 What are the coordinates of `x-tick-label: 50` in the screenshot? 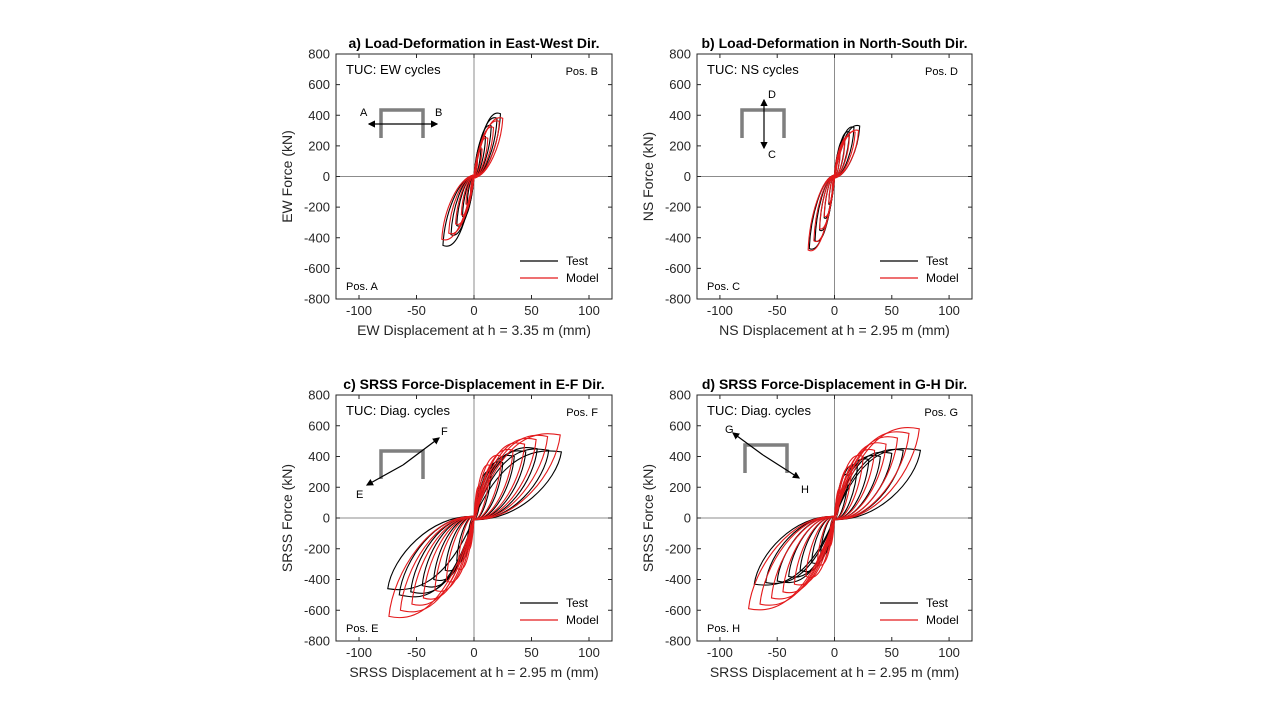 It's located at (531, 652).